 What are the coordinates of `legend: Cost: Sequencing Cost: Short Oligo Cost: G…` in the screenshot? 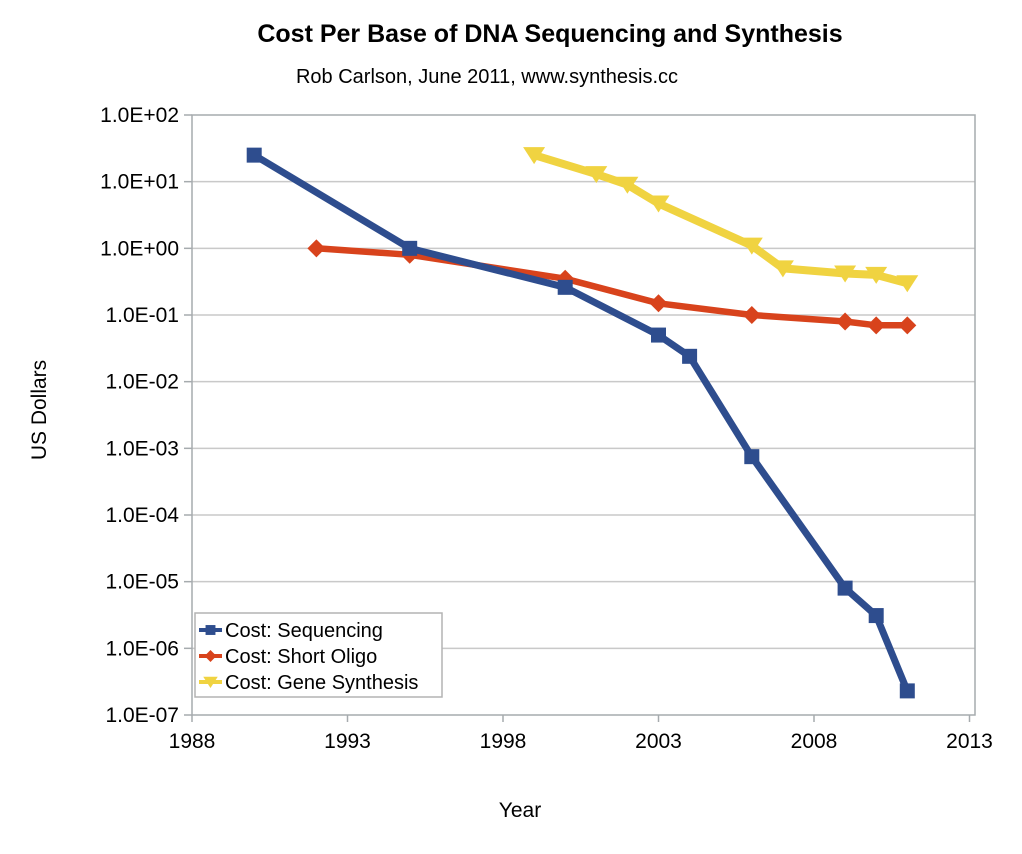 It's located at (318, 655).